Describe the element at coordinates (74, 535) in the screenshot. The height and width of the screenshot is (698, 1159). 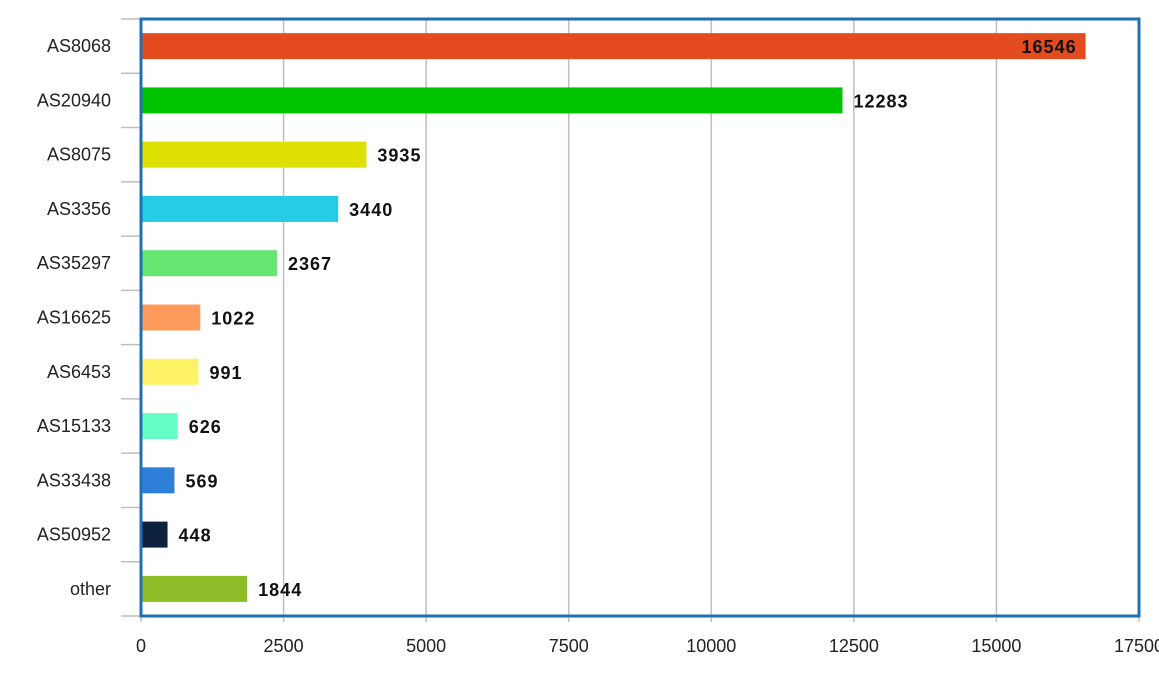
I see `category-label: AS50952` at that location.